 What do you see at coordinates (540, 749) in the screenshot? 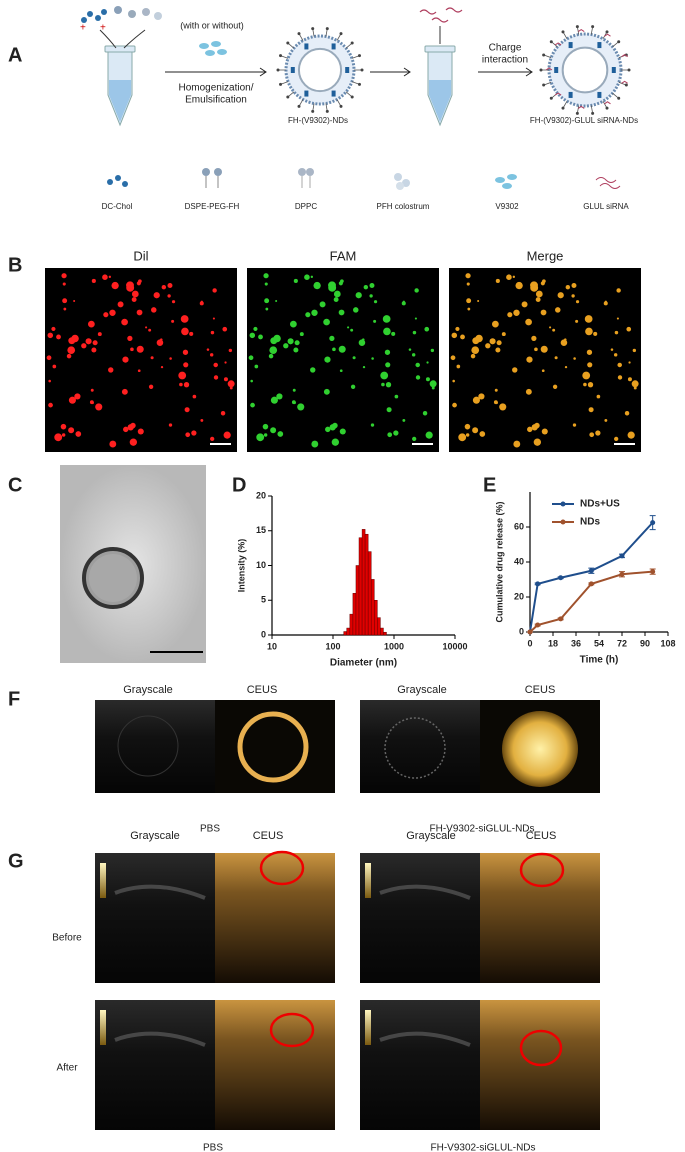
I see `ceus-filled` at bounding box center [540, 749].